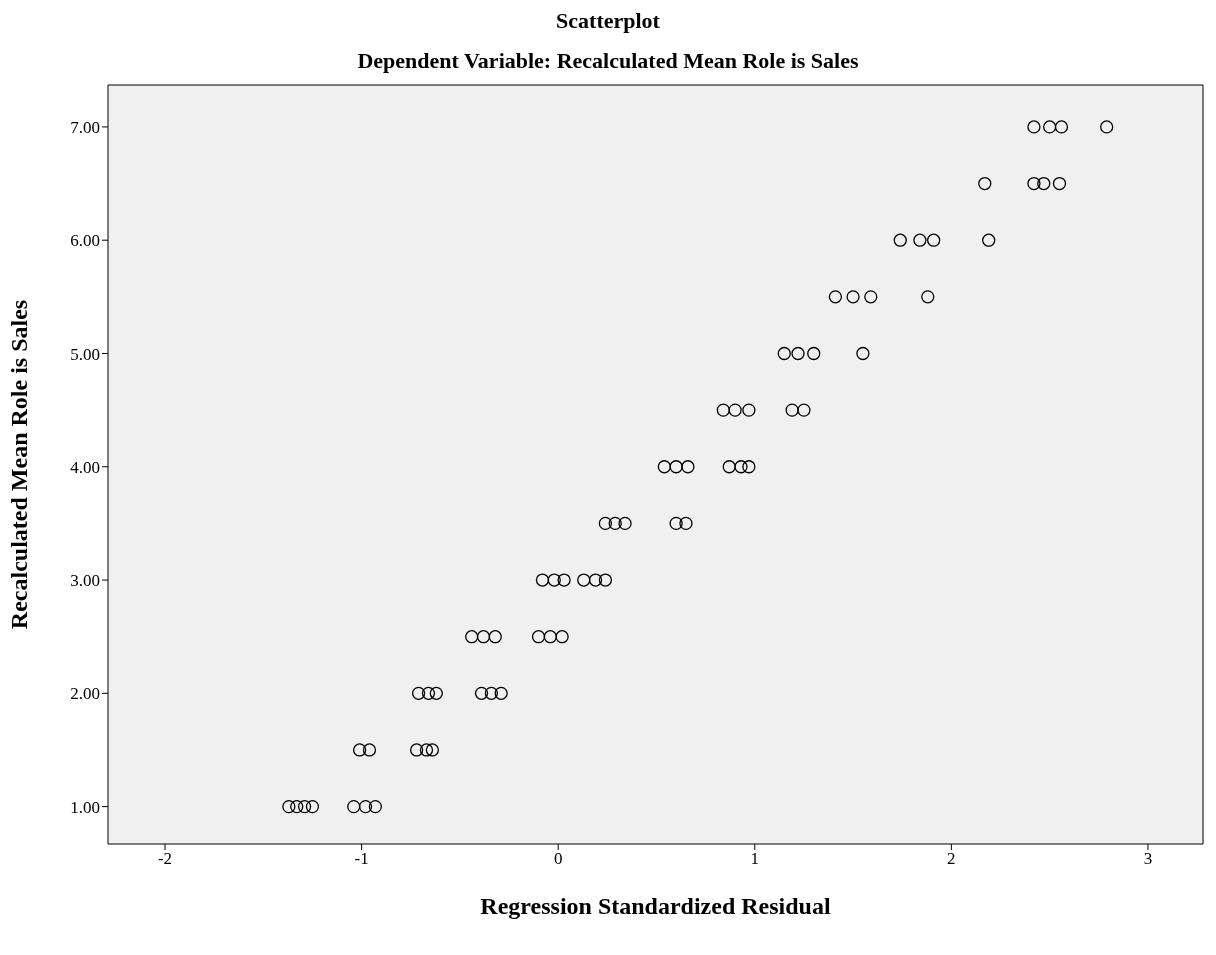 The height and width of the screenshot is (955, 1216). What do you see at coordinates (85, 581) in the screenshot?
I see `y-tick-label: 3.00` at bounding box center [85, 581].